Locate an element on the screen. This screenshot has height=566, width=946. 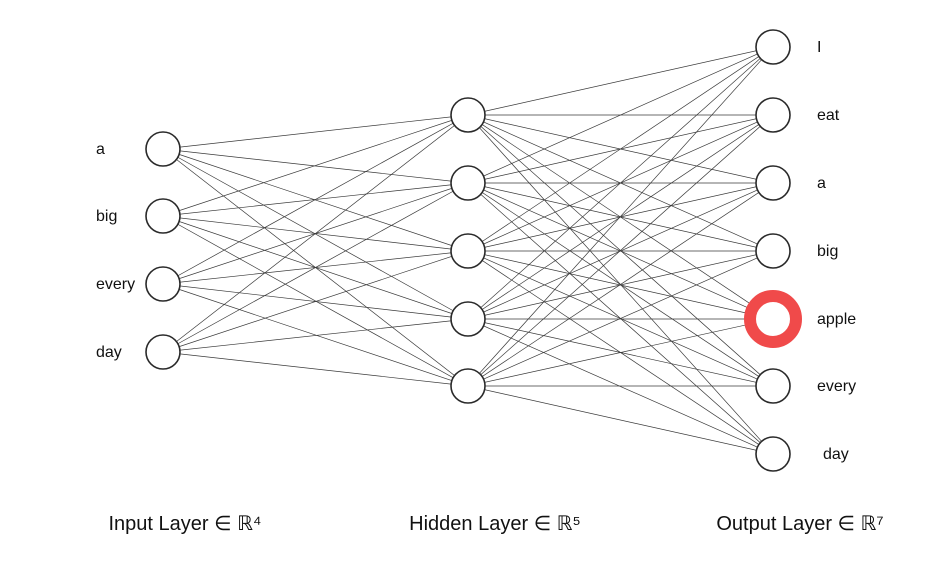
input-neuron-big is located at coordinates (163, 216).